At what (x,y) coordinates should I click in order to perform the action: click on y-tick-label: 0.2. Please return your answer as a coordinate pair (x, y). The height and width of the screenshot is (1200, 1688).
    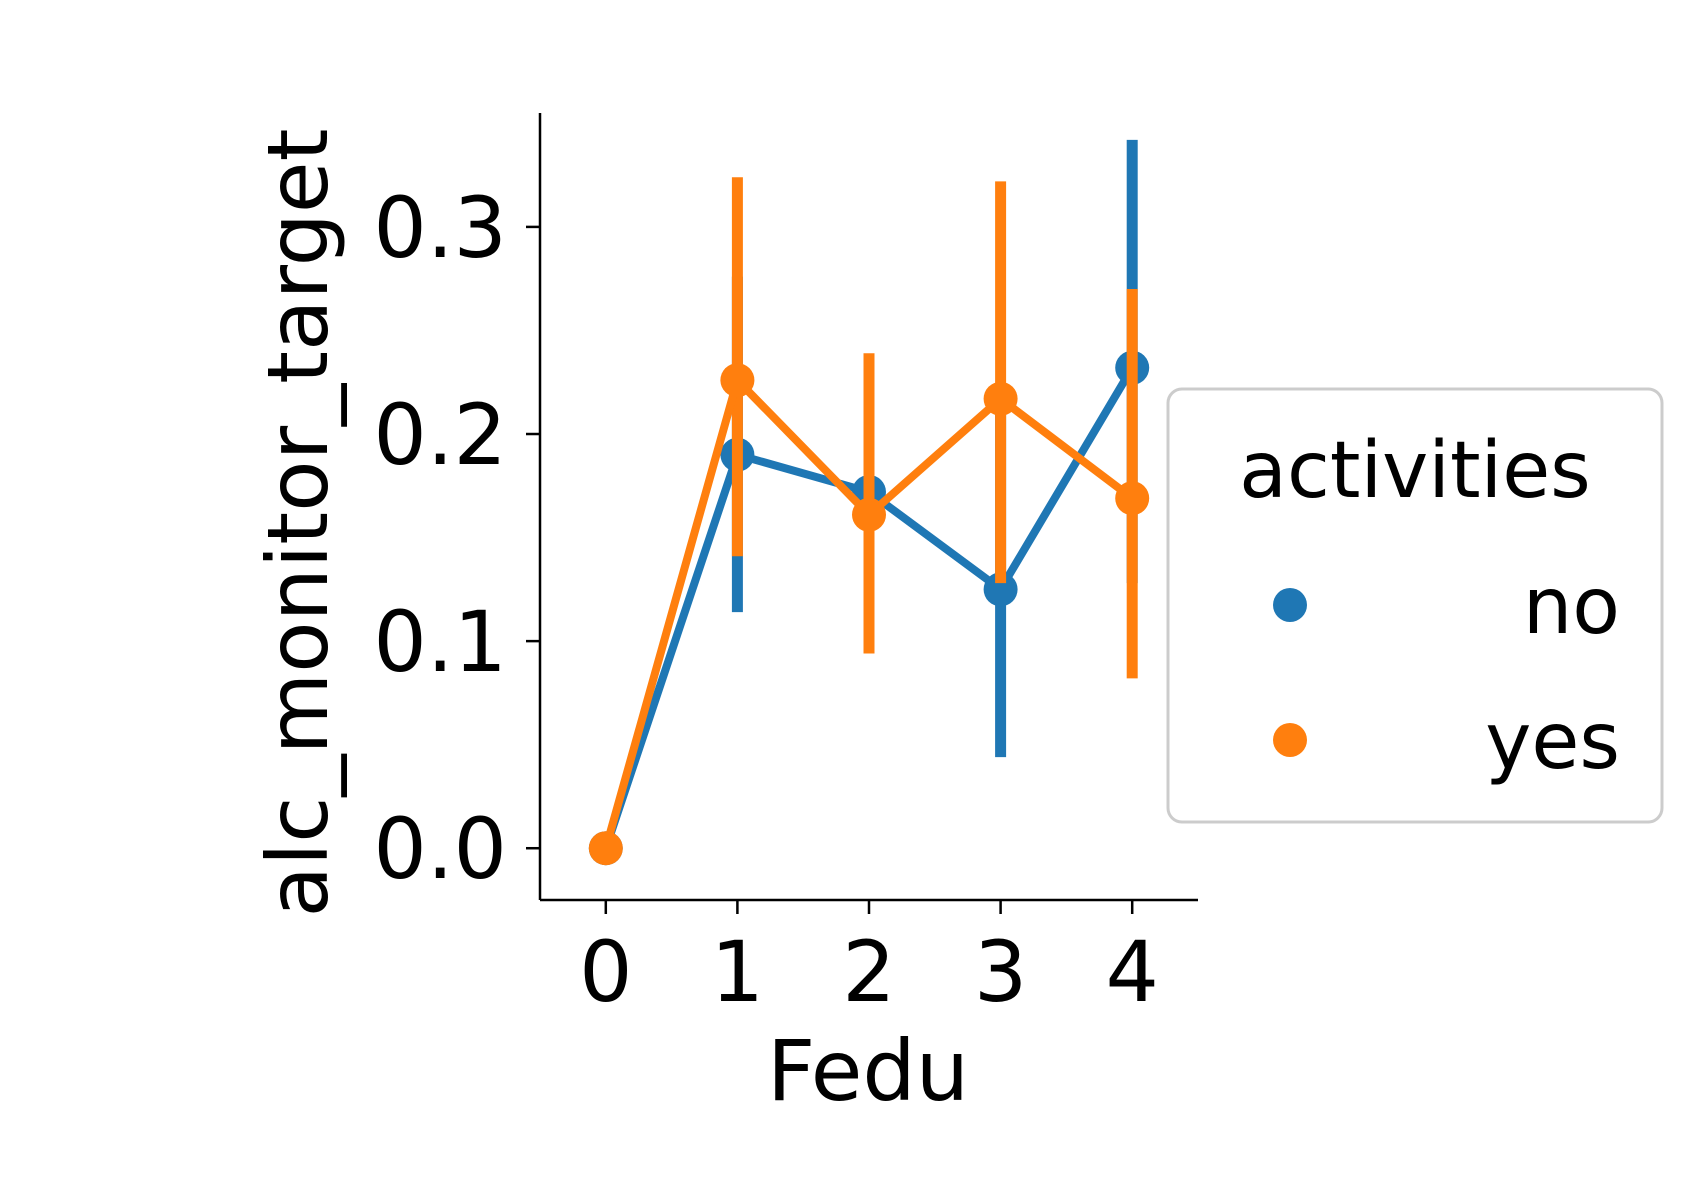
    Looking at the image, I should click on (440, 435).